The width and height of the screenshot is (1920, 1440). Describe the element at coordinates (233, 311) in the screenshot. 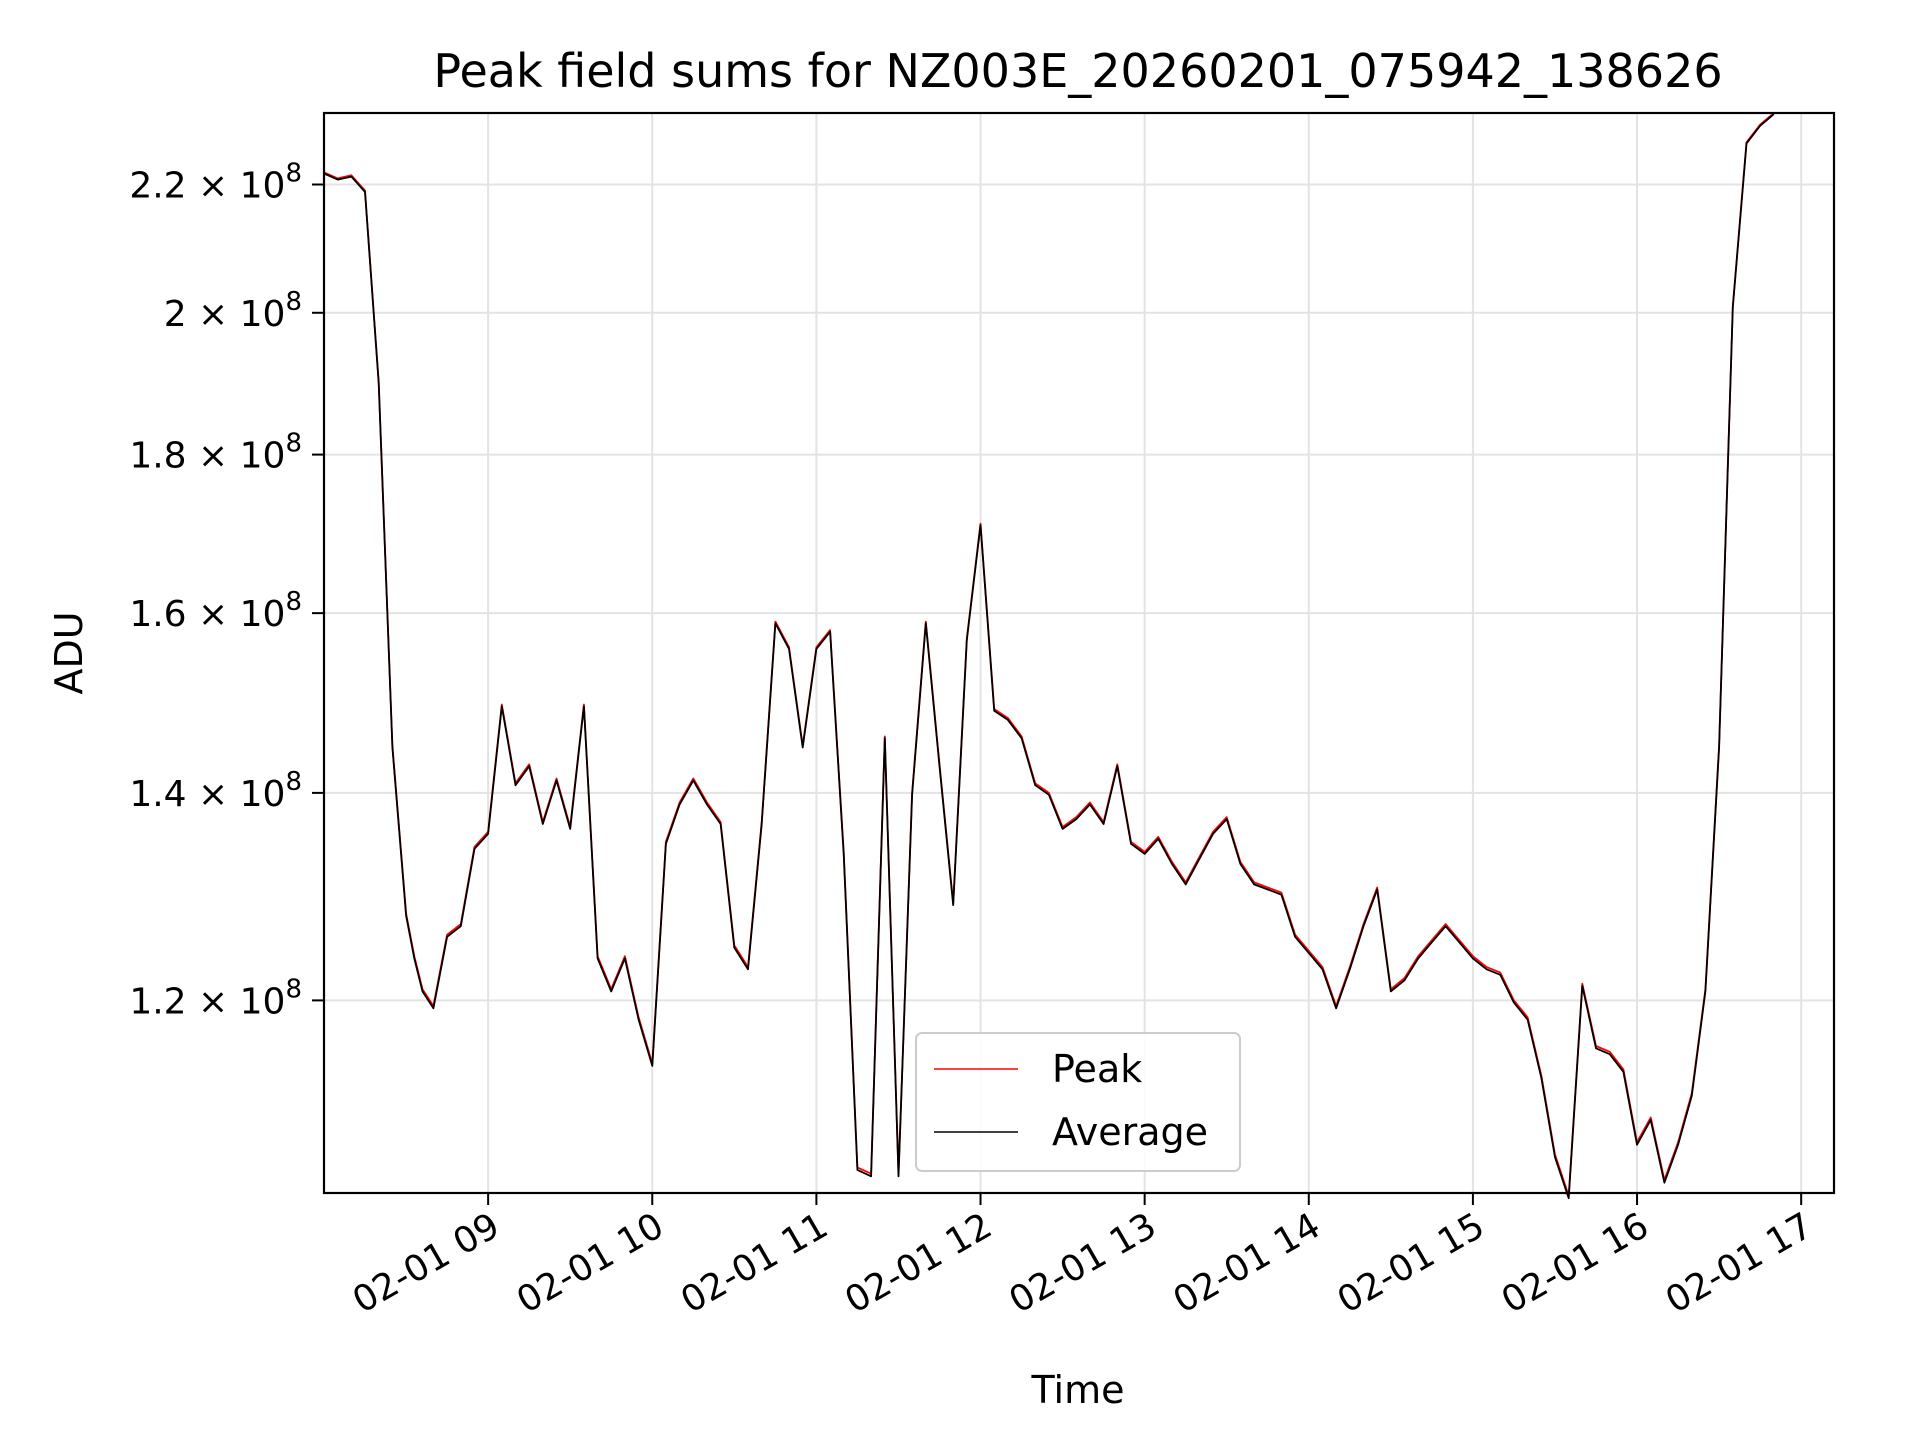

I see `y-tick-label: 2 × 108` at that location.